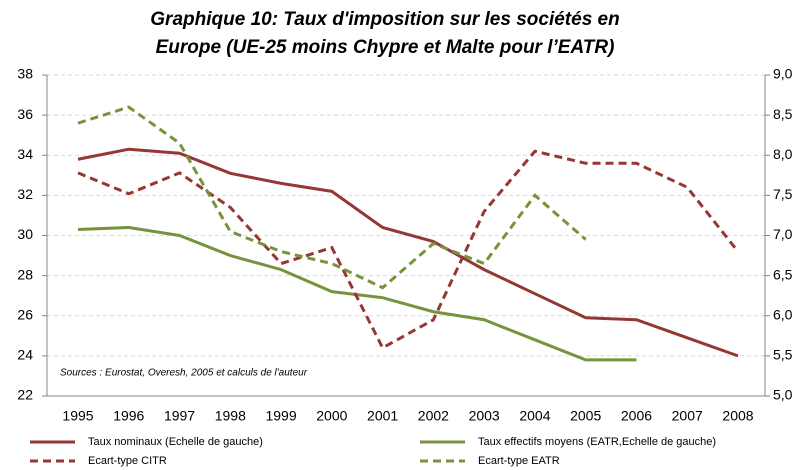 Image resolution: width=808 pixels, height=470 pixels. What do you see at coordinates (783, 234) in the screenshot?
I see `y2-tick-label: 7,0` at bounding box center [783, 234].